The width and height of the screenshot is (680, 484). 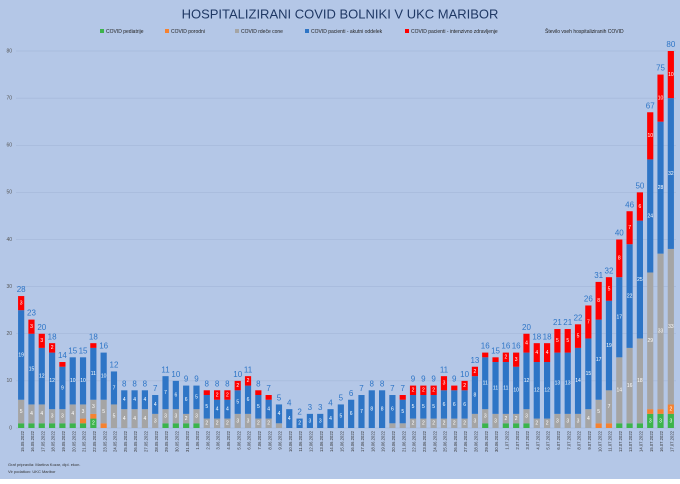 I want to click on x-tick-label: 2.06.2022, so click(x=207, y=439).